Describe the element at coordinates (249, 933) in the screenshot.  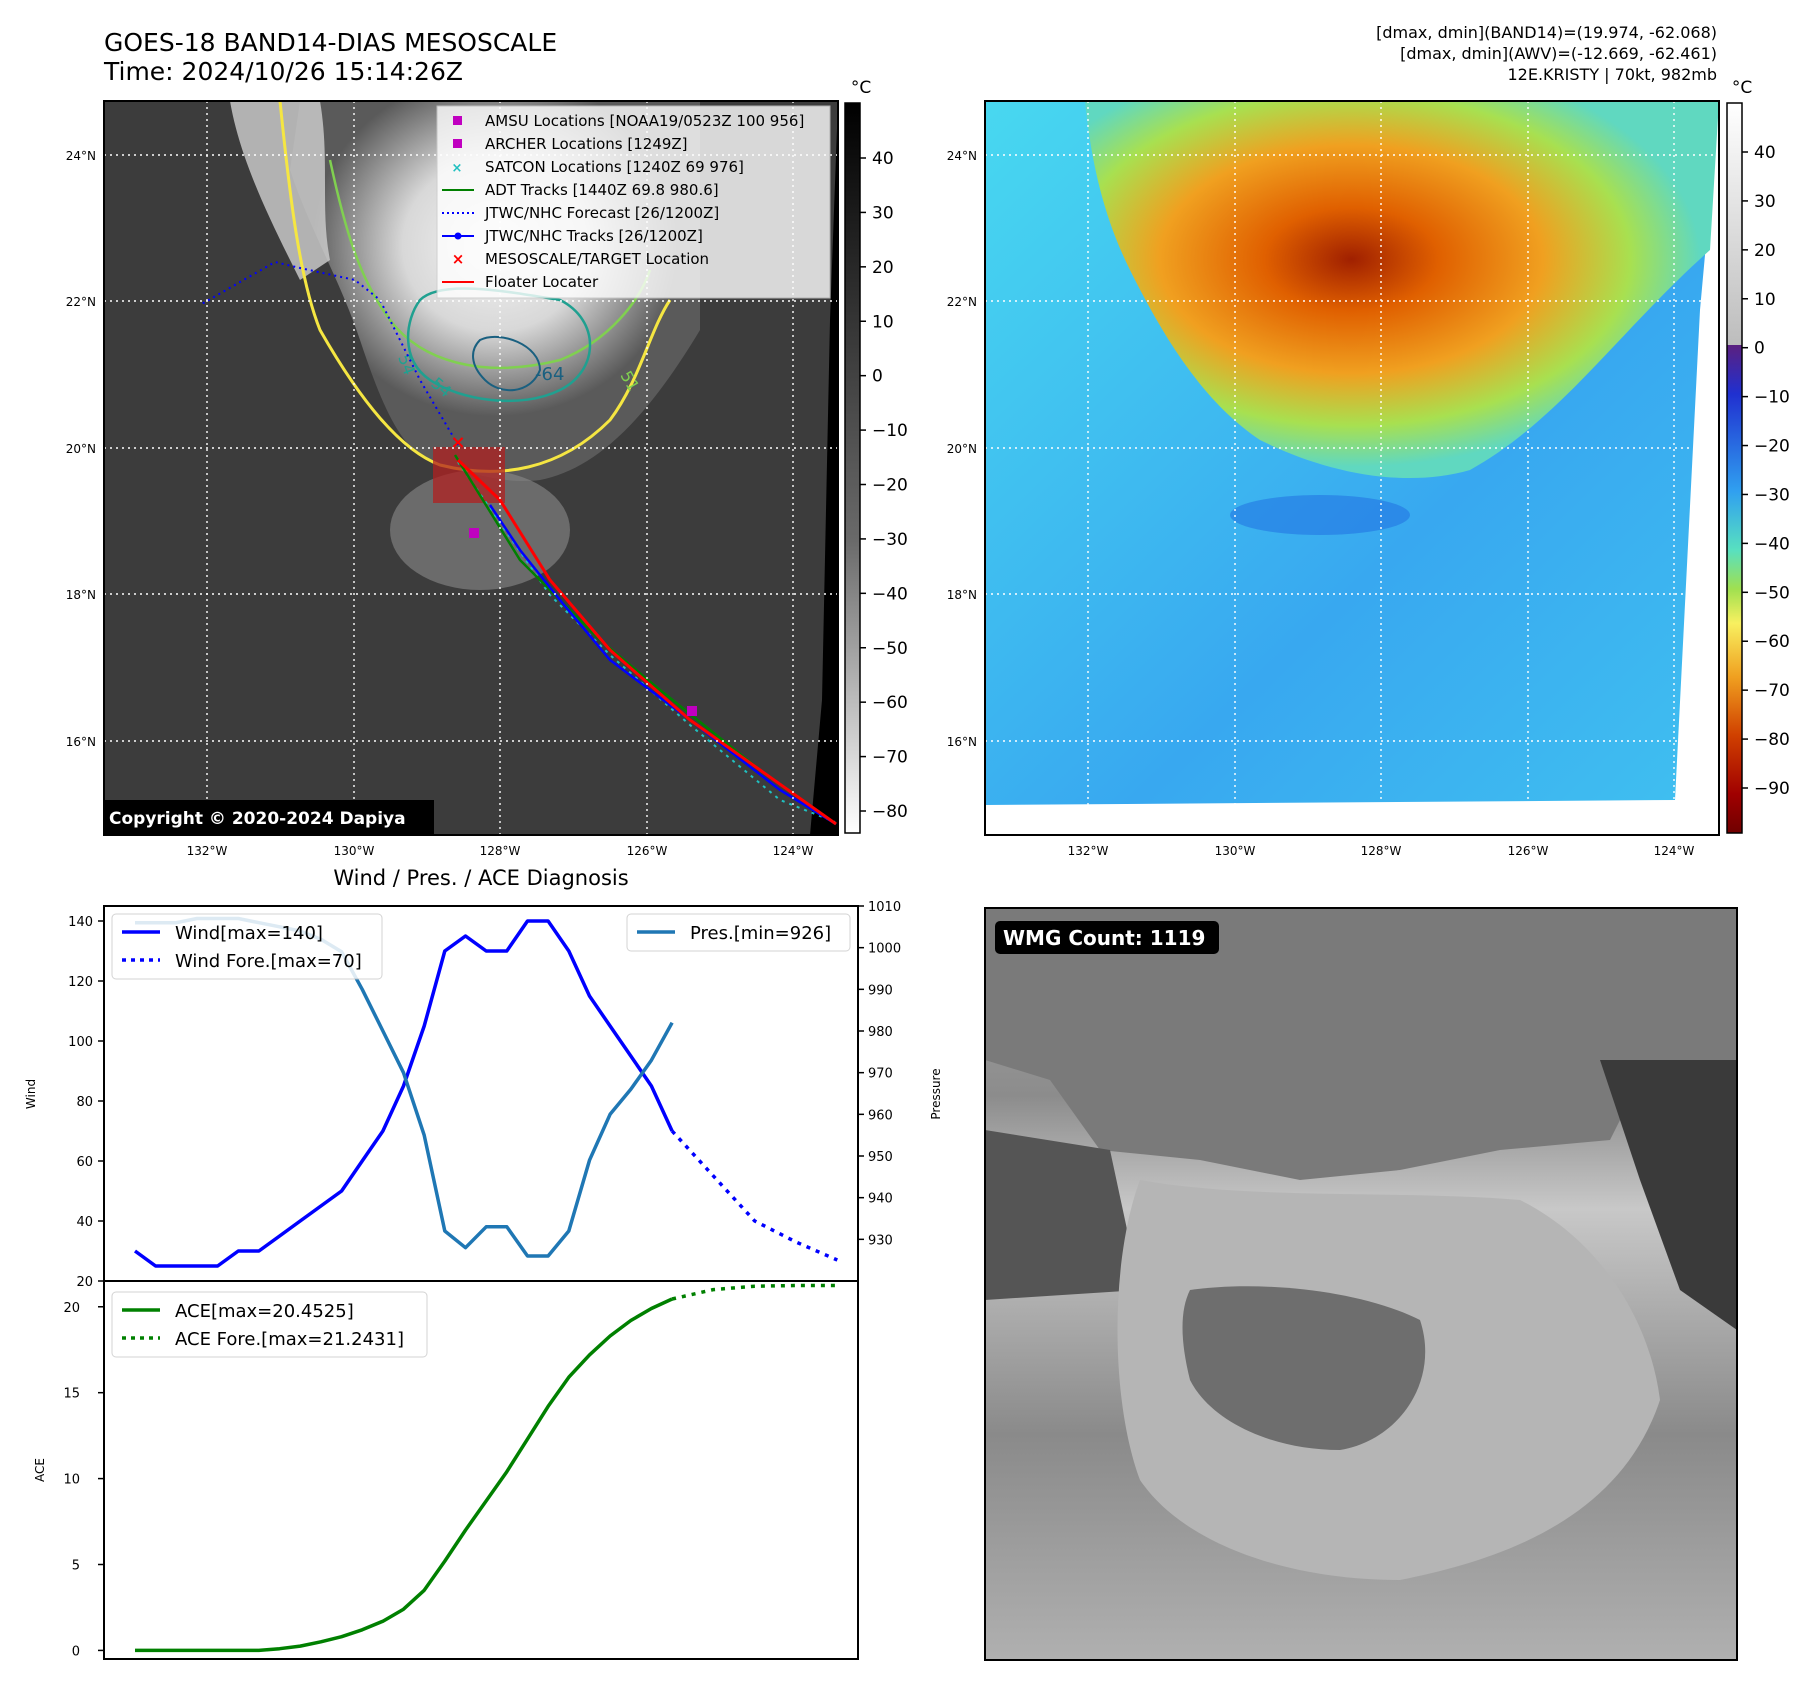
I see `wind-legend-label: Wind[max=140]` at that location.